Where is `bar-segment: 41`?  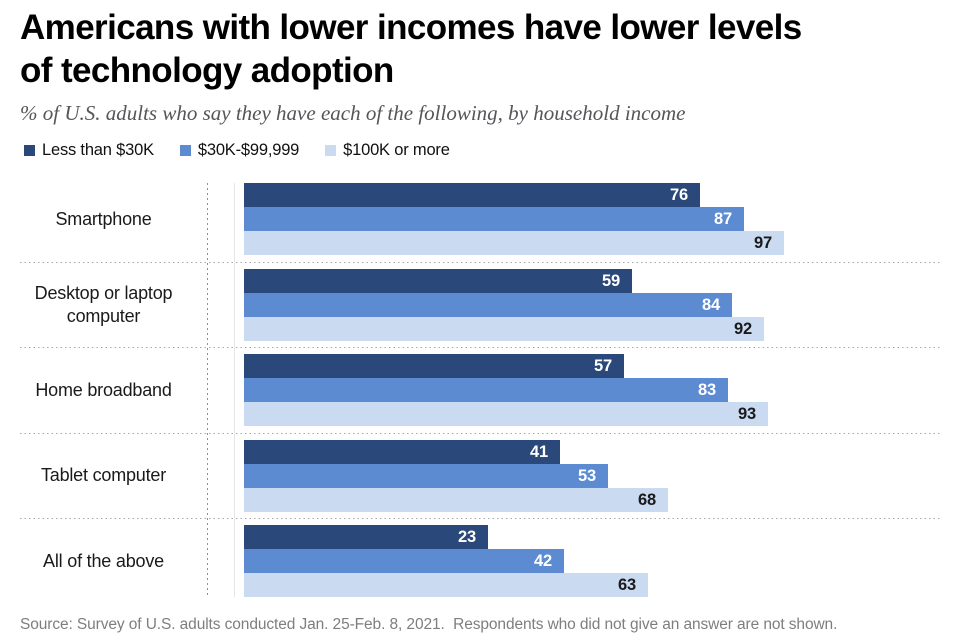 bar-segment: 41 is located at coordinates (402, 451).